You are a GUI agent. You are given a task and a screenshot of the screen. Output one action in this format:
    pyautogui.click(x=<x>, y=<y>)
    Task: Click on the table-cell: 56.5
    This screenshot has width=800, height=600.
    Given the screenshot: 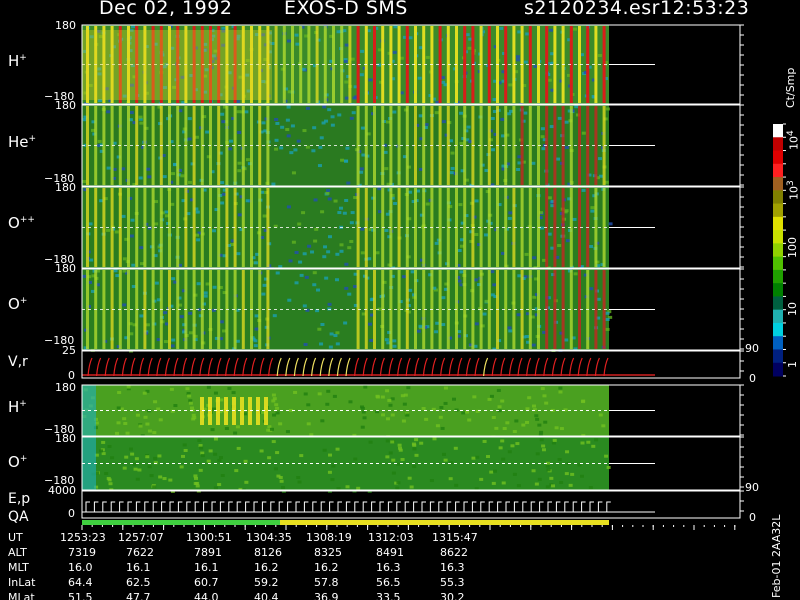 What is the action you would take?
    pyautogui.click(x=388, y=582)
    